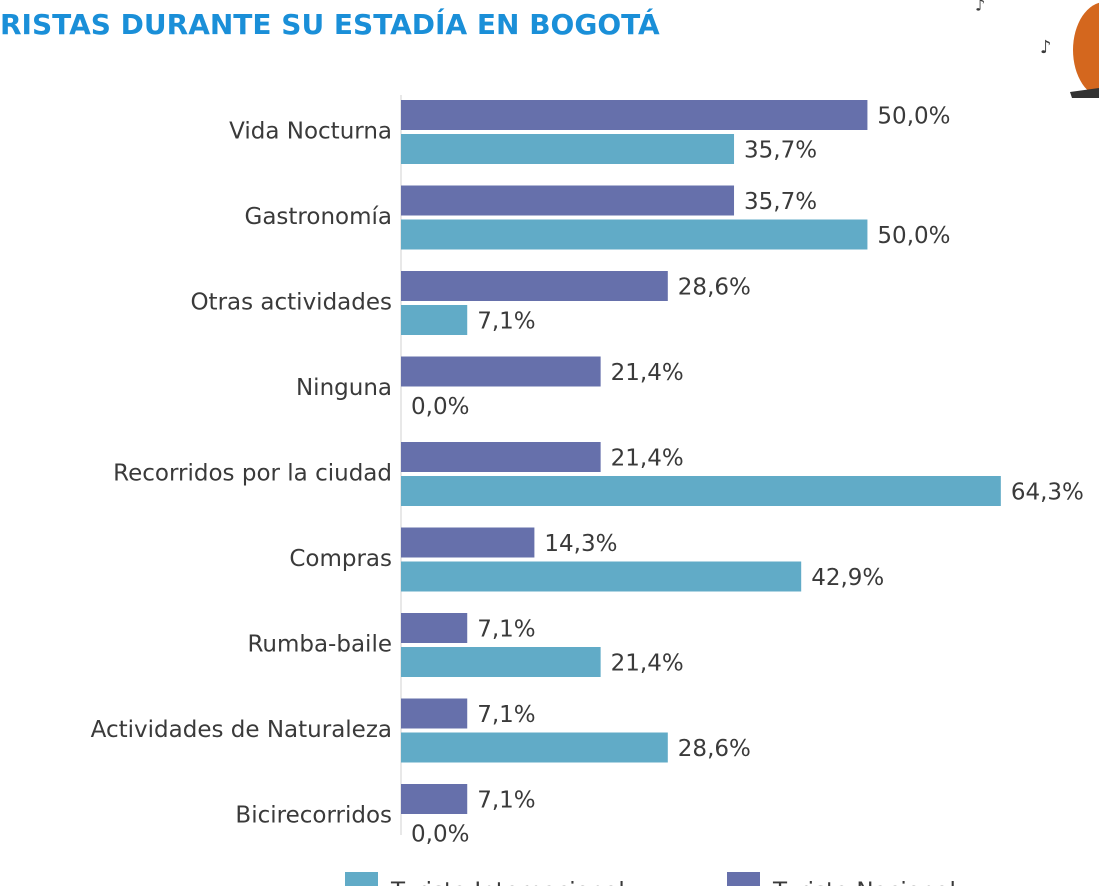  What do you see at coordinates (318, 217) in the screenshot?
I see `category-label: Gastronomía` at bounding box center [318, 217].